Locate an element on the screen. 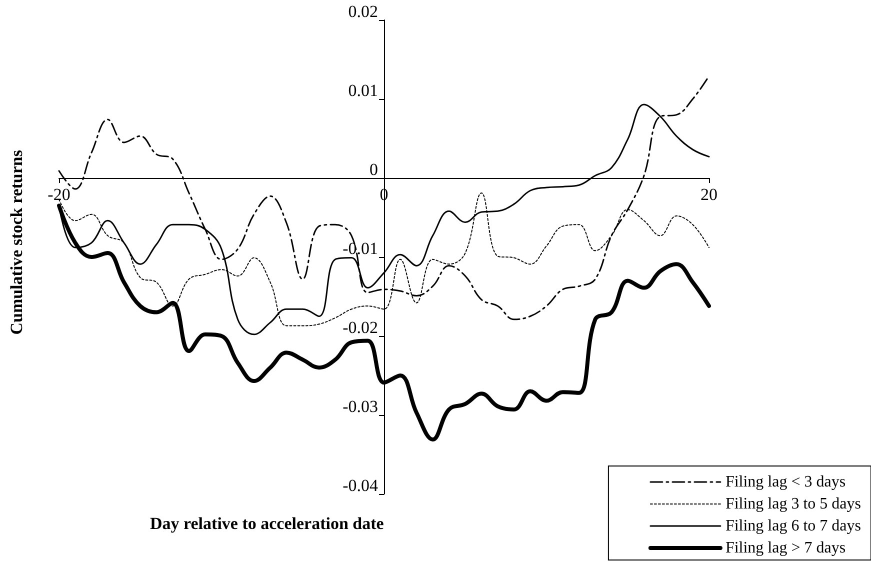 This screenshot has height=562, width=871. y-tick-label: -0.01 is located at coordinates (360, 248).